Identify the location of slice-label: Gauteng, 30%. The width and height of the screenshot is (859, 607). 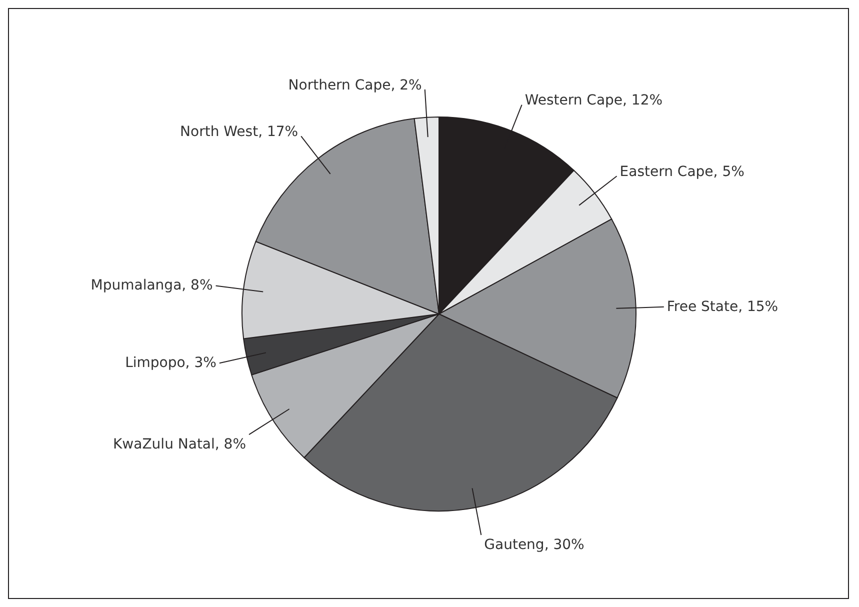
(534, 544).